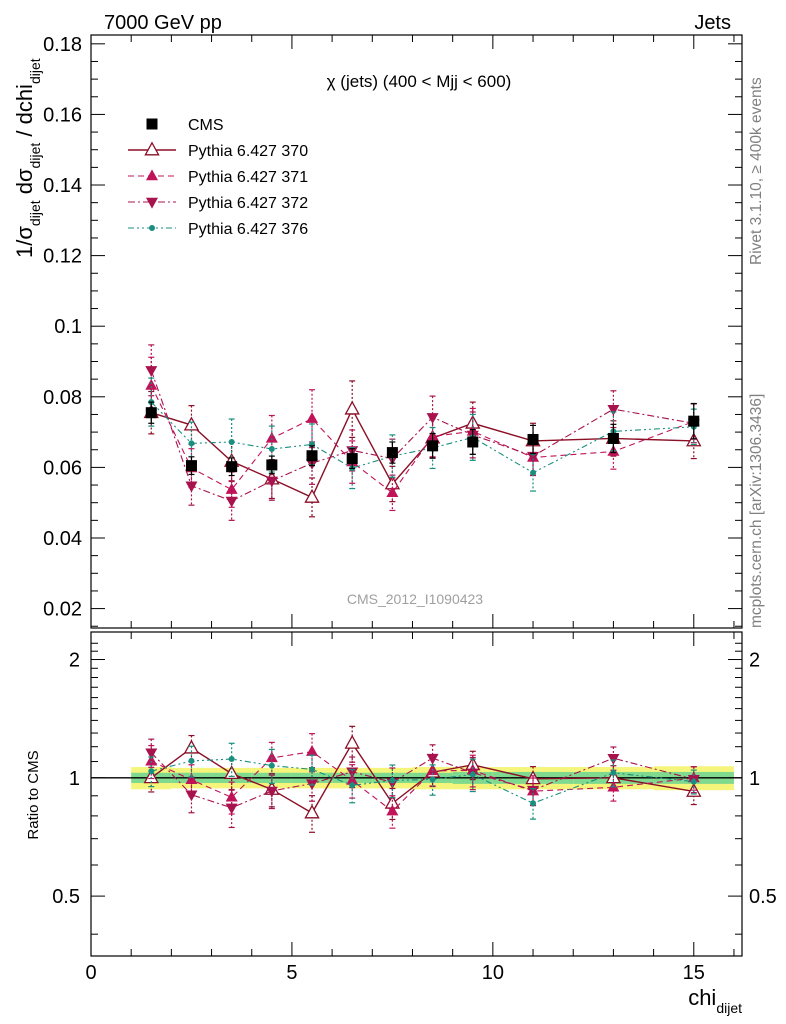  I want to click on legend-label: Pythia 6.427 370, so click(248, 151).